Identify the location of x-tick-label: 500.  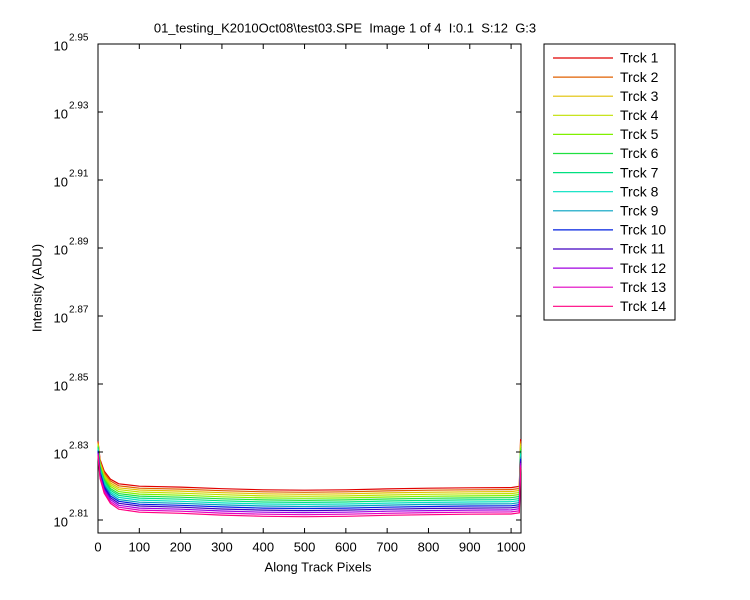
(305, 546).